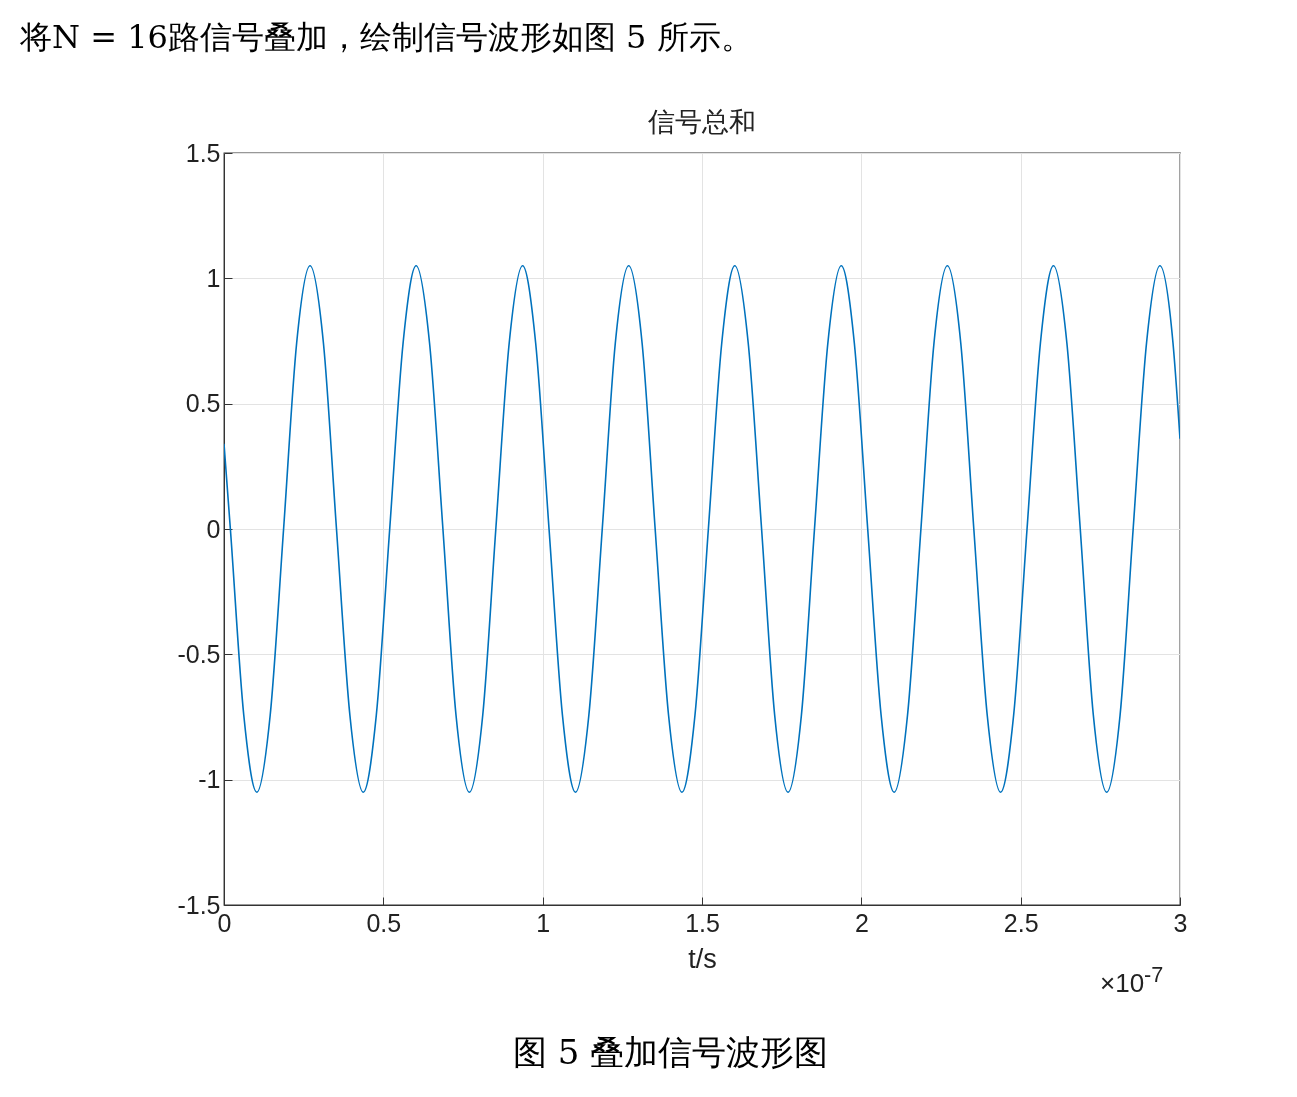 This screenshot has height=1097, width=1297. Describe the element at coordinates (203, 403) in the screenshot. I see `y-tick-label: 0.5` at that location.